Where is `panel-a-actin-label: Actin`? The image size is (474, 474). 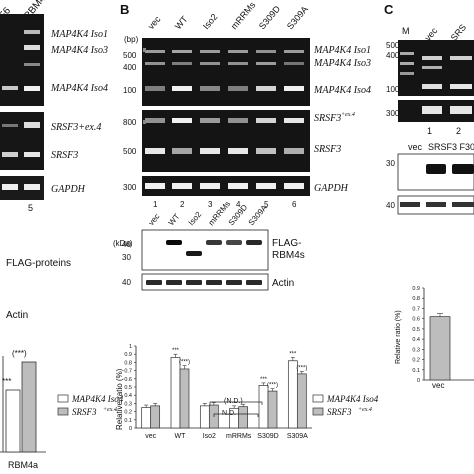
panel-a-actin-label: Actin is located at coordinates (17, 315).